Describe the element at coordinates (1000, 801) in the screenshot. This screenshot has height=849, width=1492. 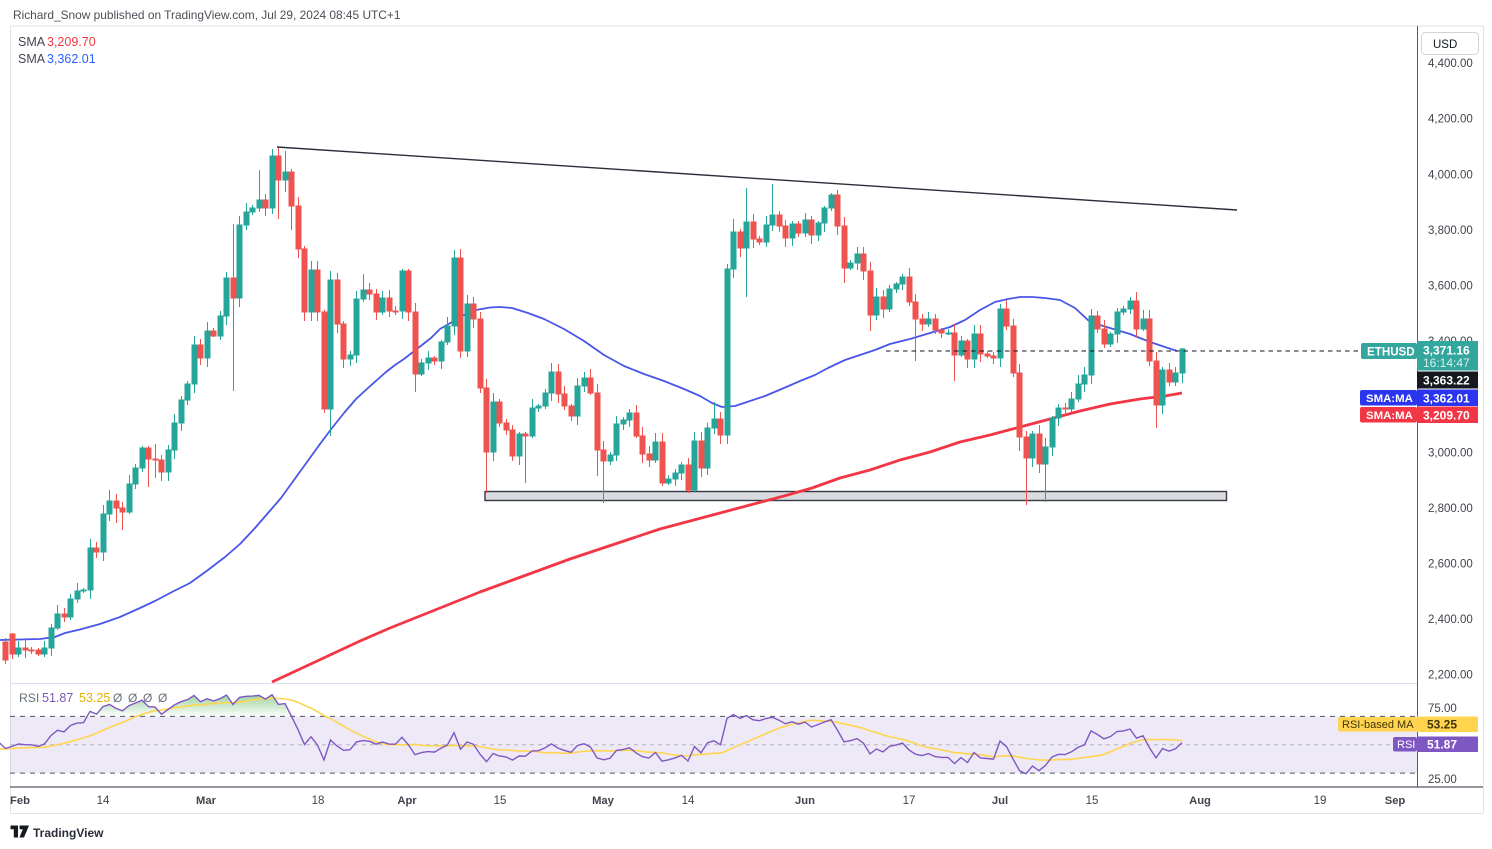
I see `svg-text: Jul` at that location.